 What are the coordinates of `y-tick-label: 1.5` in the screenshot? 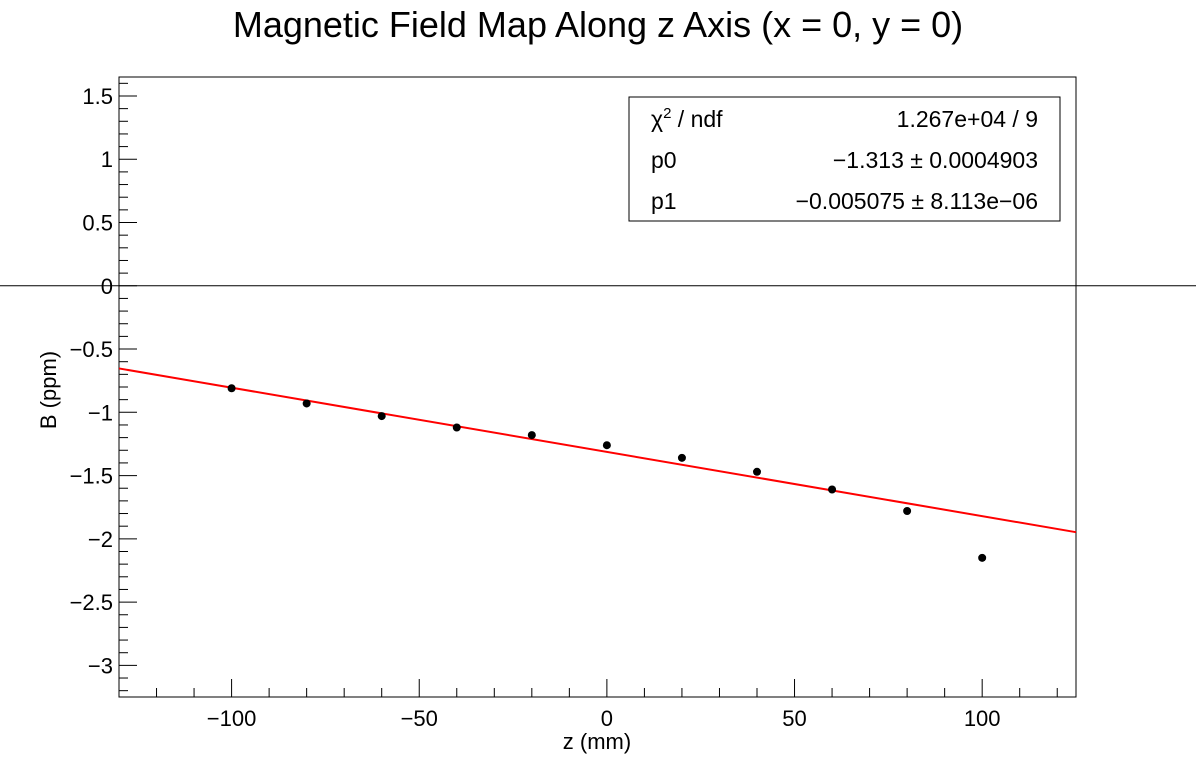 It's located at (97, 96).